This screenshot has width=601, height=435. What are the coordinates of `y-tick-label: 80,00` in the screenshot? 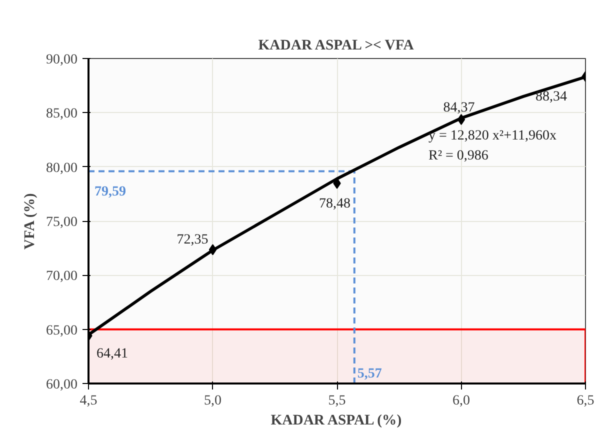 It's located at (62, 168).